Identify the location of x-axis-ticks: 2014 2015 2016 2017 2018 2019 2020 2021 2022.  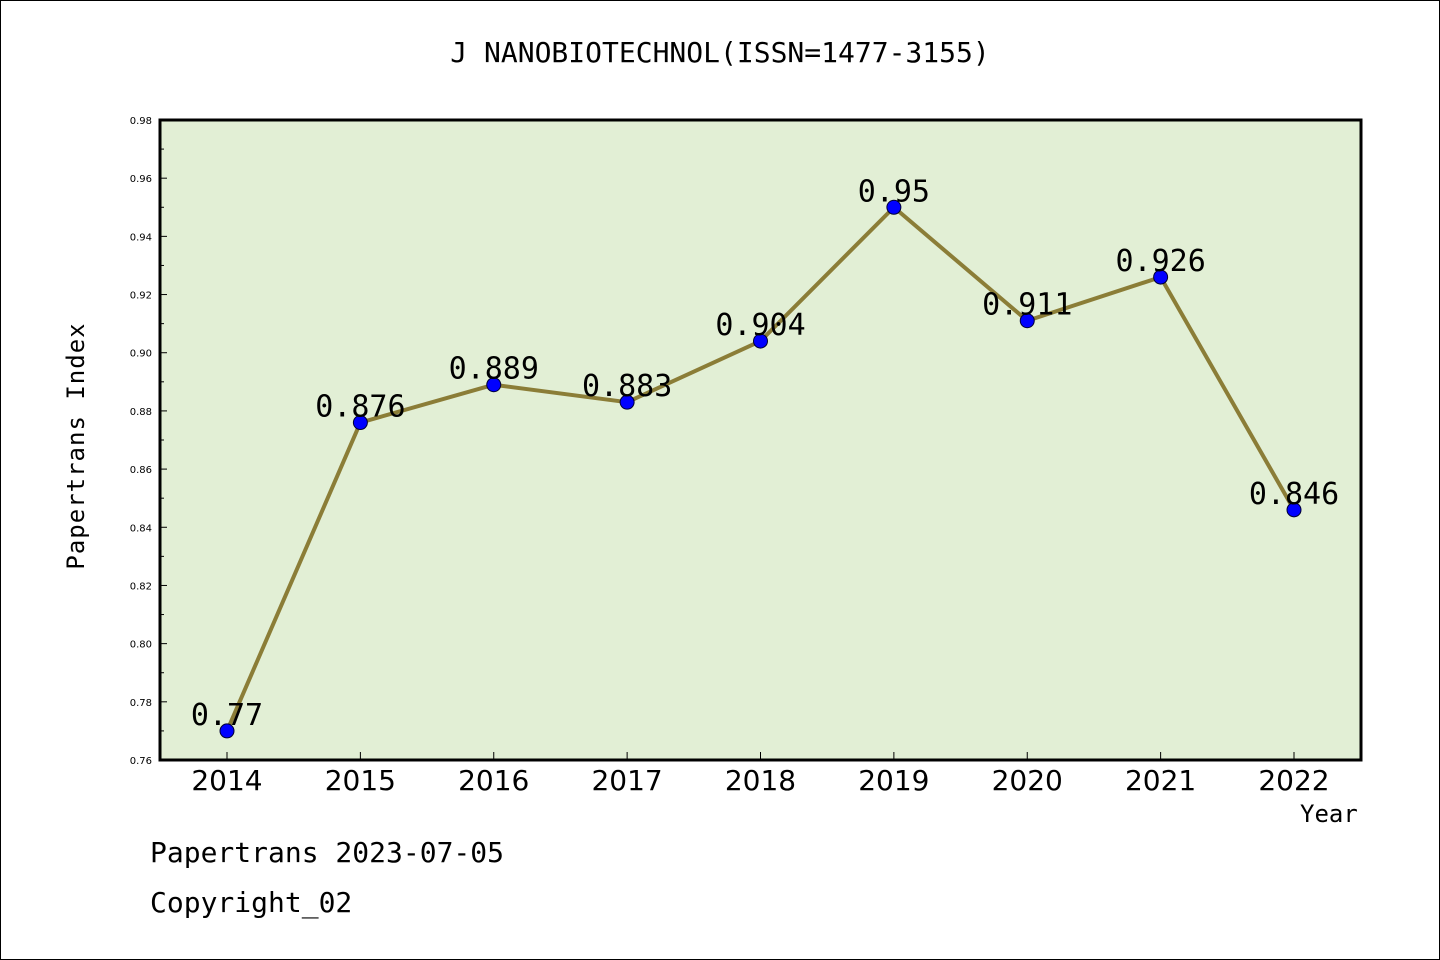
(760, 774).